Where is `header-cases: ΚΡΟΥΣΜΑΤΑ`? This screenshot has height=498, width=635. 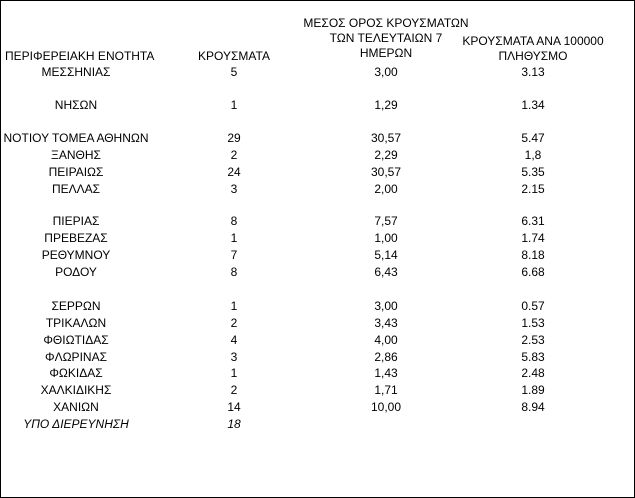 header-cases: ΚΡΟΥΣΜΑΤΑ is located at coordinates (234, 56).